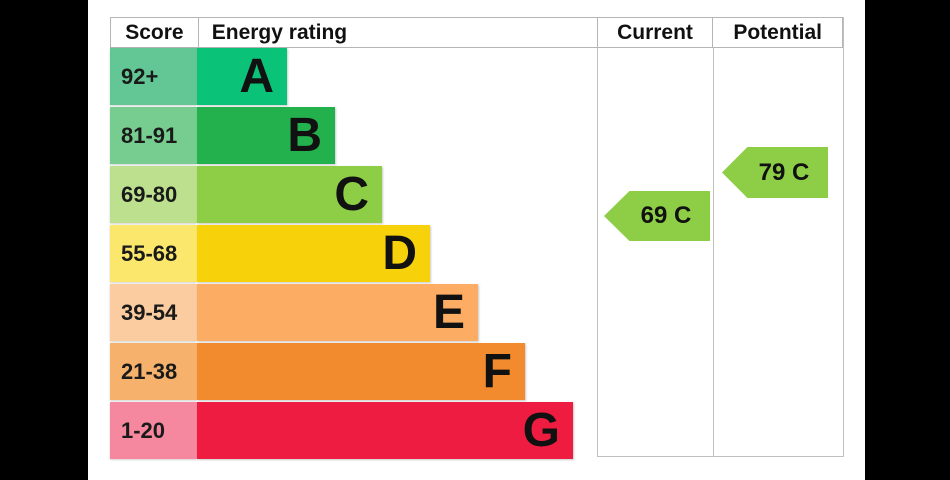 The height and width of the screenshot is (480, 950). I want to click on band-letter: G, so click(541, 430).